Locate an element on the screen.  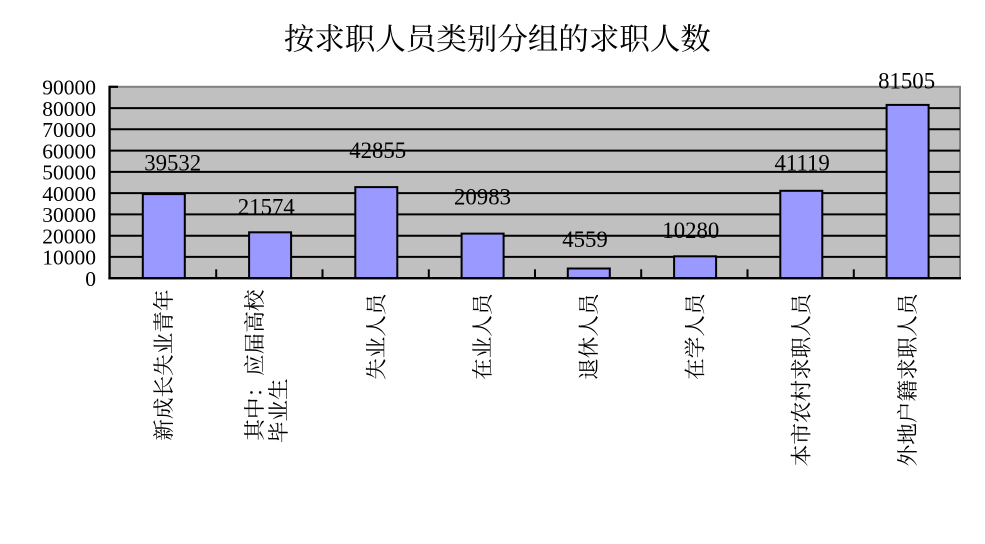
svg-text: 60000 is located at coordinates (69, 151).